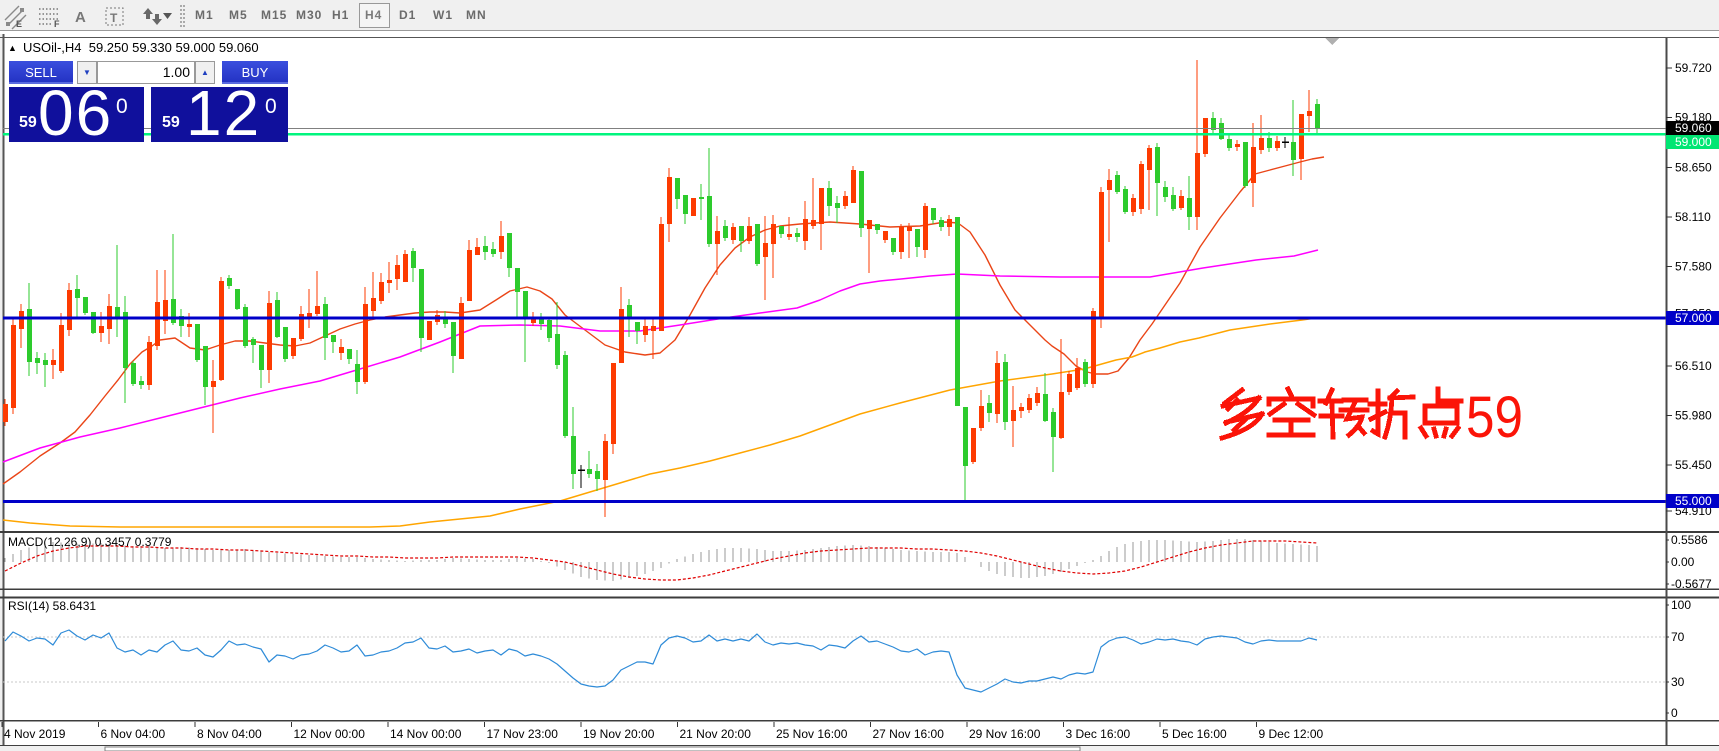 The height and width of the screenshot is (751, 1719). I want to click on svg-text: 9 Dec 12:00, so click(1291, 734).